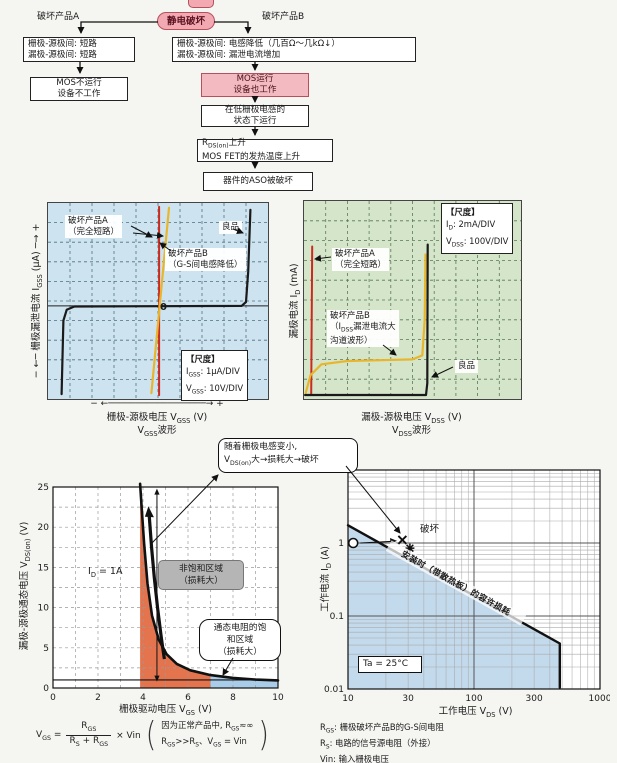  I want to click on b-box3-line1: 在低栅极电感的, so click(255, 110).